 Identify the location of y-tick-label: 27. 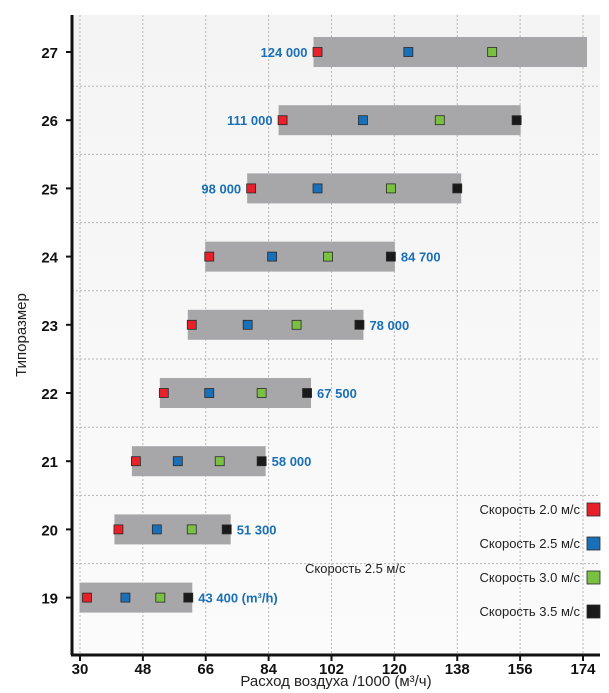
(49, 53).